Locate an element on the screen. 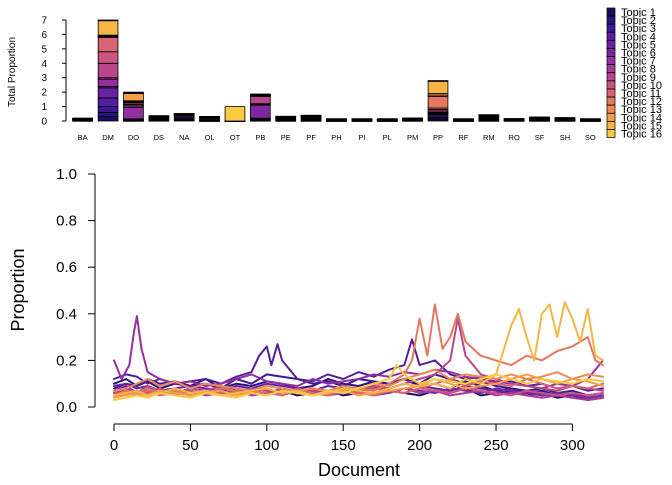 The width and height of the screenshot is (672, 485). bar-x-tick-label: SO is located at coordinates (590, 137).